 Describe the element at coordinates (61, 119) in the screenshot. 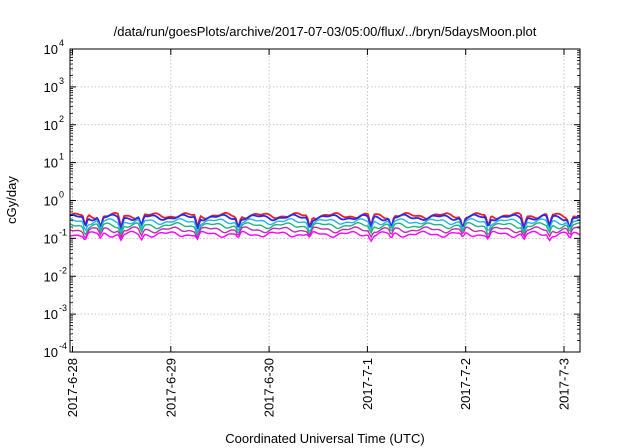

I see `y-tick-exponent: 2` at that location.